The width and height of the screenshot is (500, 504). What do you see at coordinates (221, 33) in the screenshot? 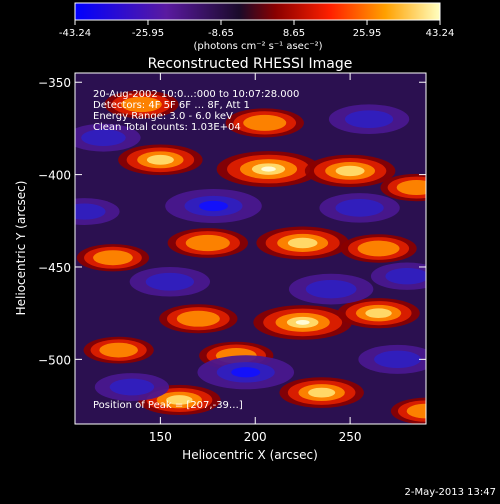
I see `colorbar-tick-label: -8.65` at bounding box center [221, 33].